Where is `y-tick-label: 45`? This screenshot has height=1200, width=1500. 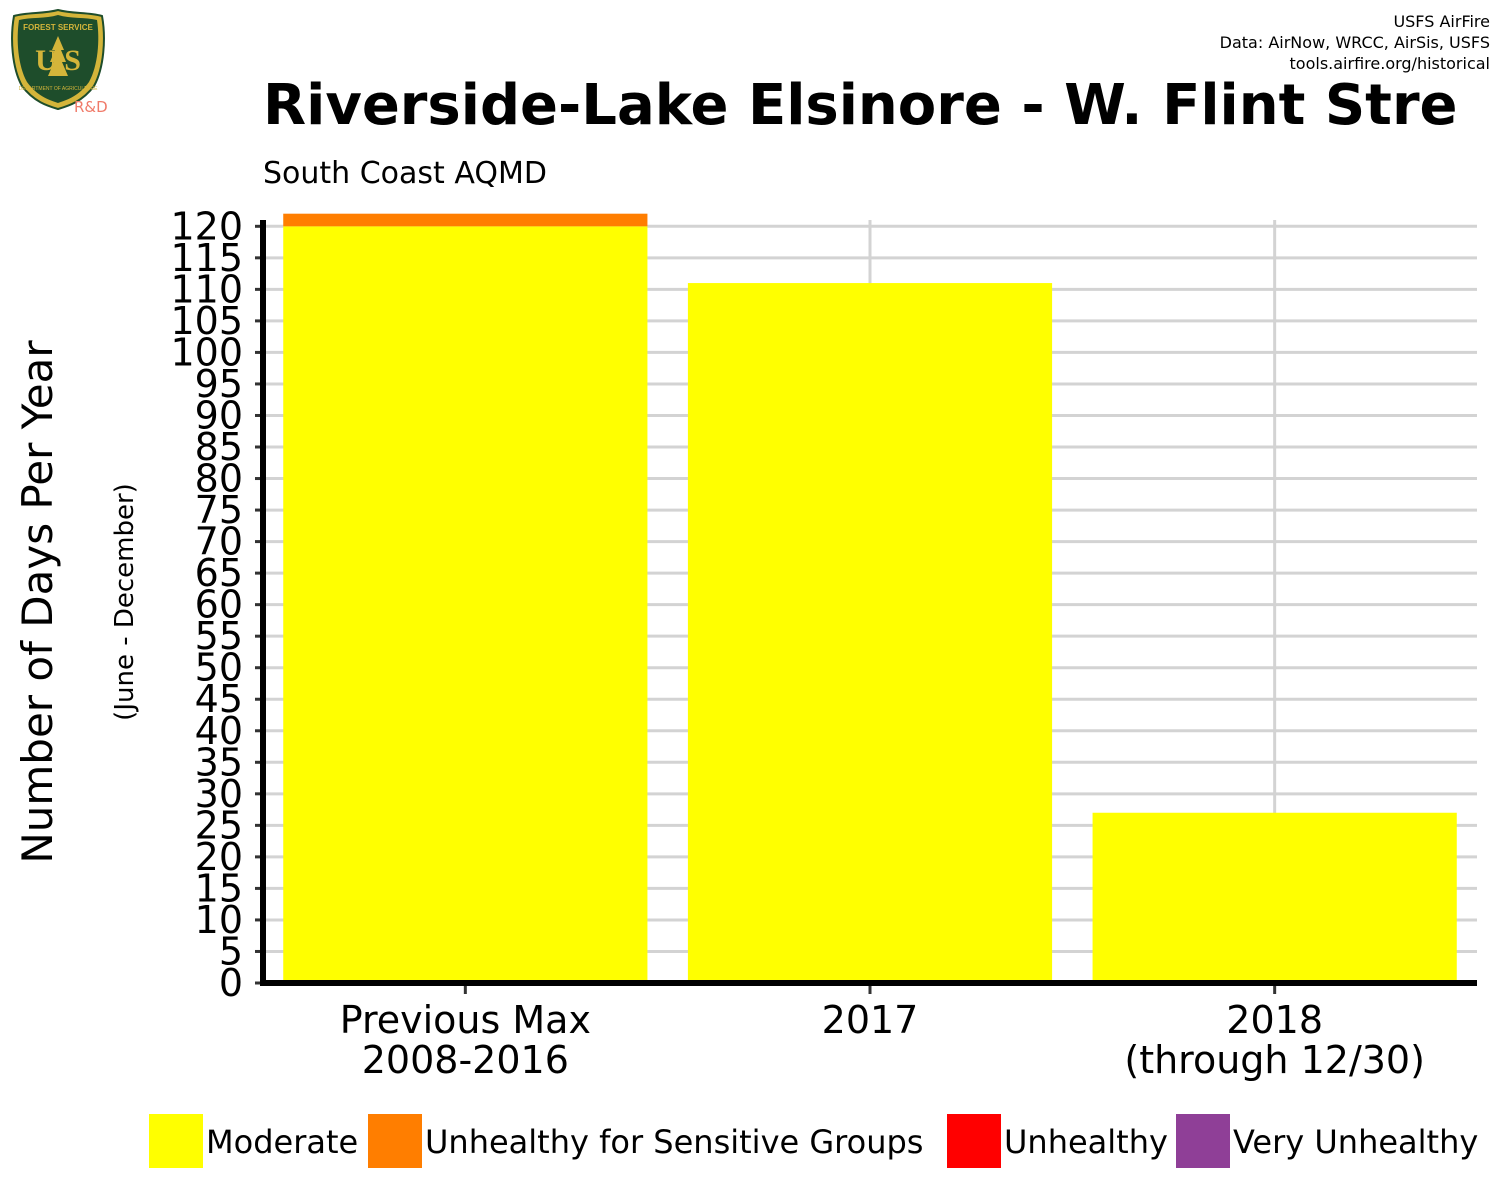 y-tick-label: 45 is located at coordinates (219, 699).